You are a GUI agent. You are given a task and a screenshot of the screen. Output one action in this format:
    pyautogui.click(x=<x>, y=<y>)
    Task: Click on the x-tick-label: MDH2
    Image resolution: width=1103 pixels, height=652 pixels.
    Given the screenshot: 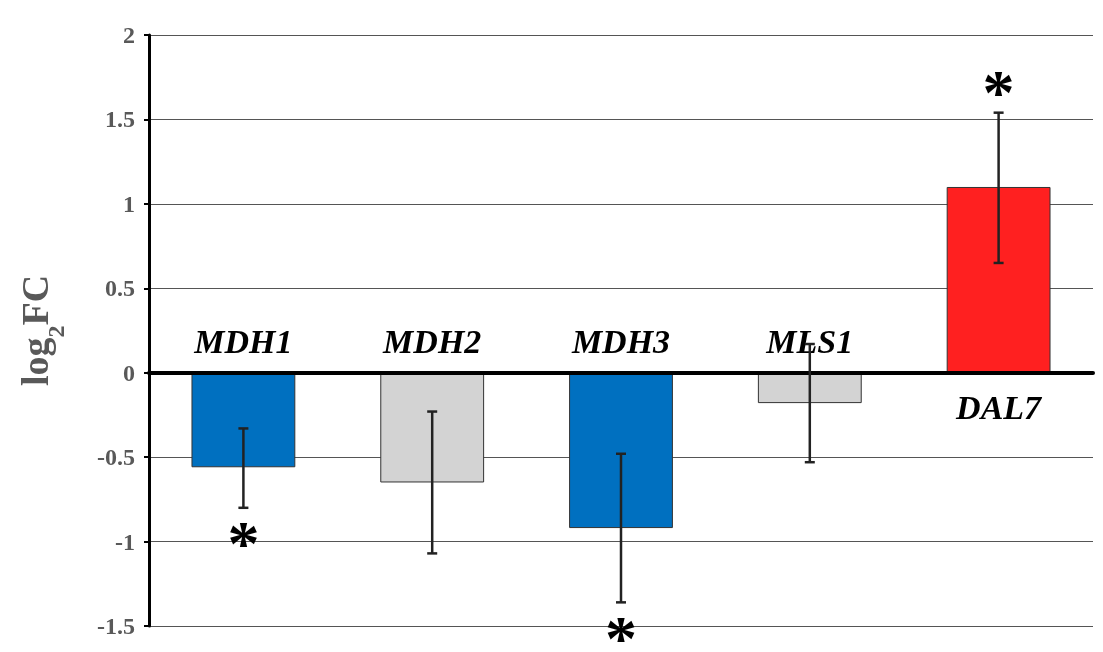 What is the action you would take?
    pyautogui.click(x=432, y=342)
    